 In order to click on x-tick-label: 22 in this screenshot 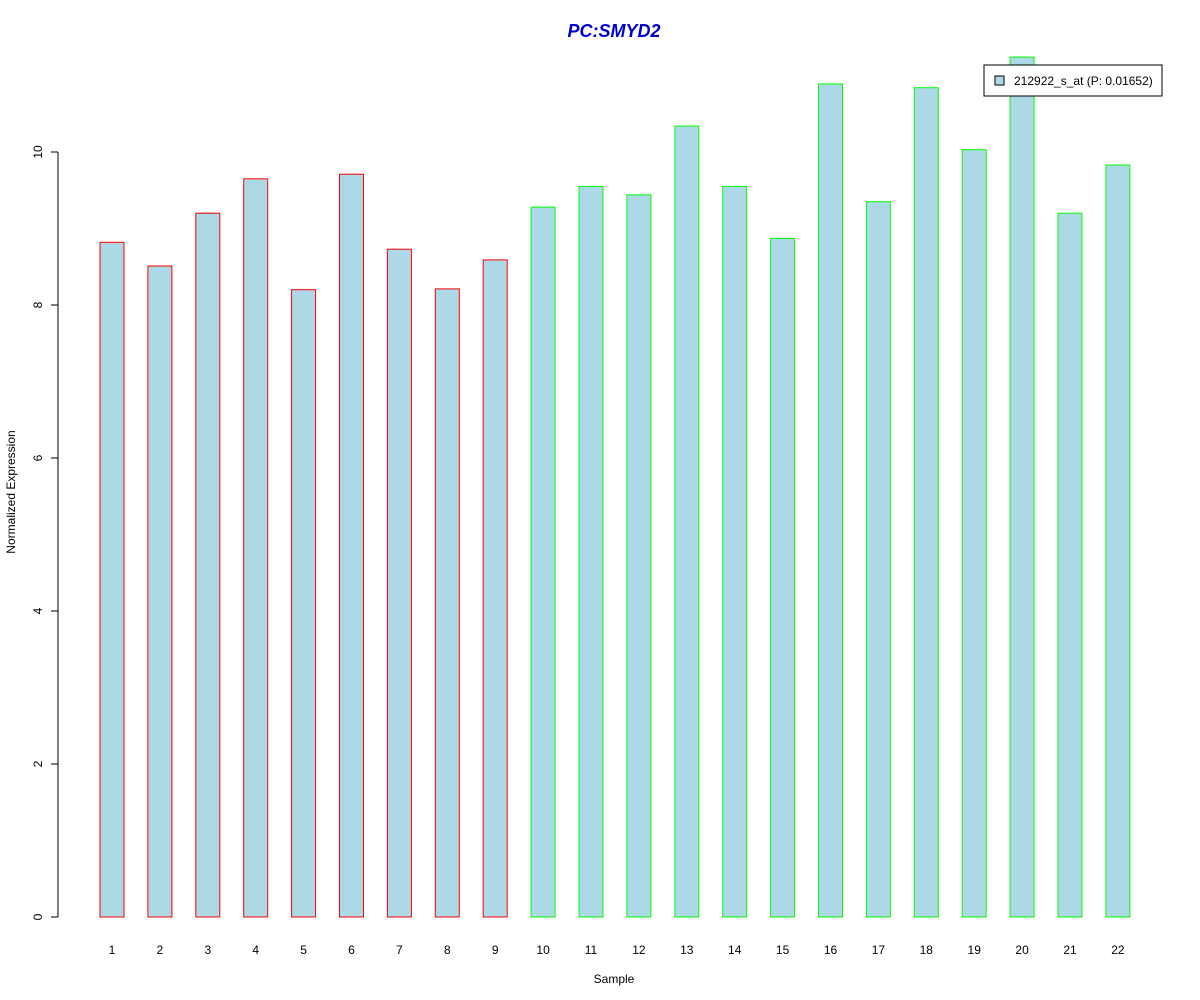, I will do `click(1118, 950)`.